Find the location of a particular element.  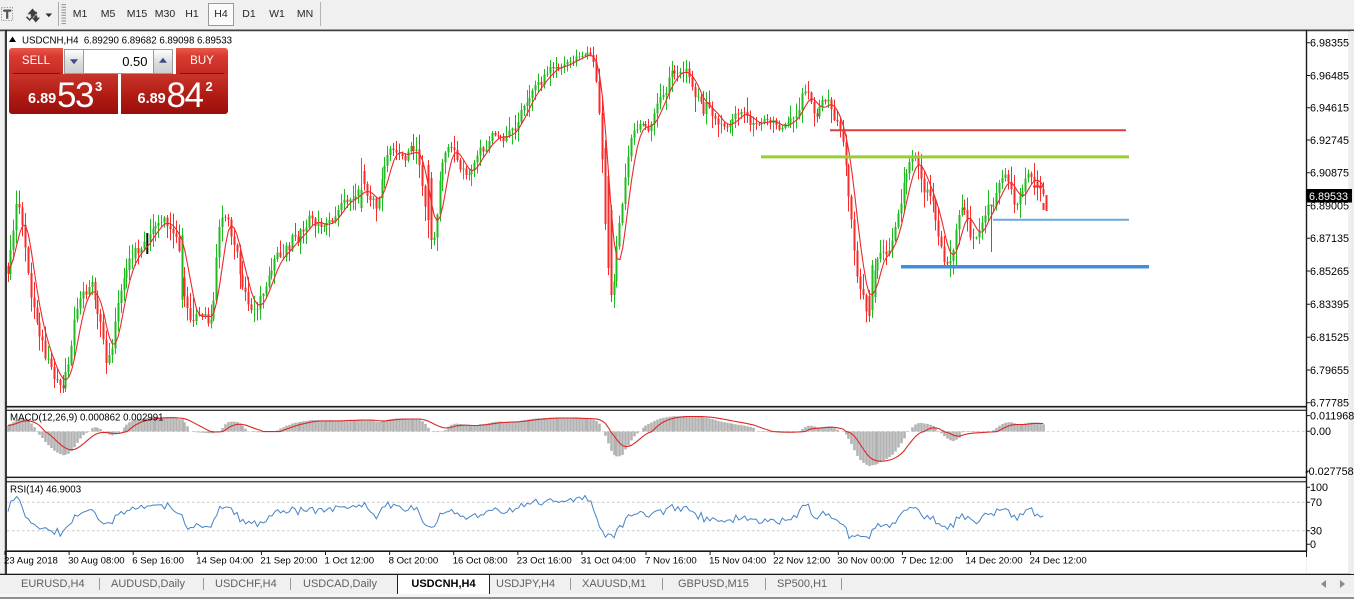

svg-text: 14 Sep 04:00 is located at coordinates (224, 561).